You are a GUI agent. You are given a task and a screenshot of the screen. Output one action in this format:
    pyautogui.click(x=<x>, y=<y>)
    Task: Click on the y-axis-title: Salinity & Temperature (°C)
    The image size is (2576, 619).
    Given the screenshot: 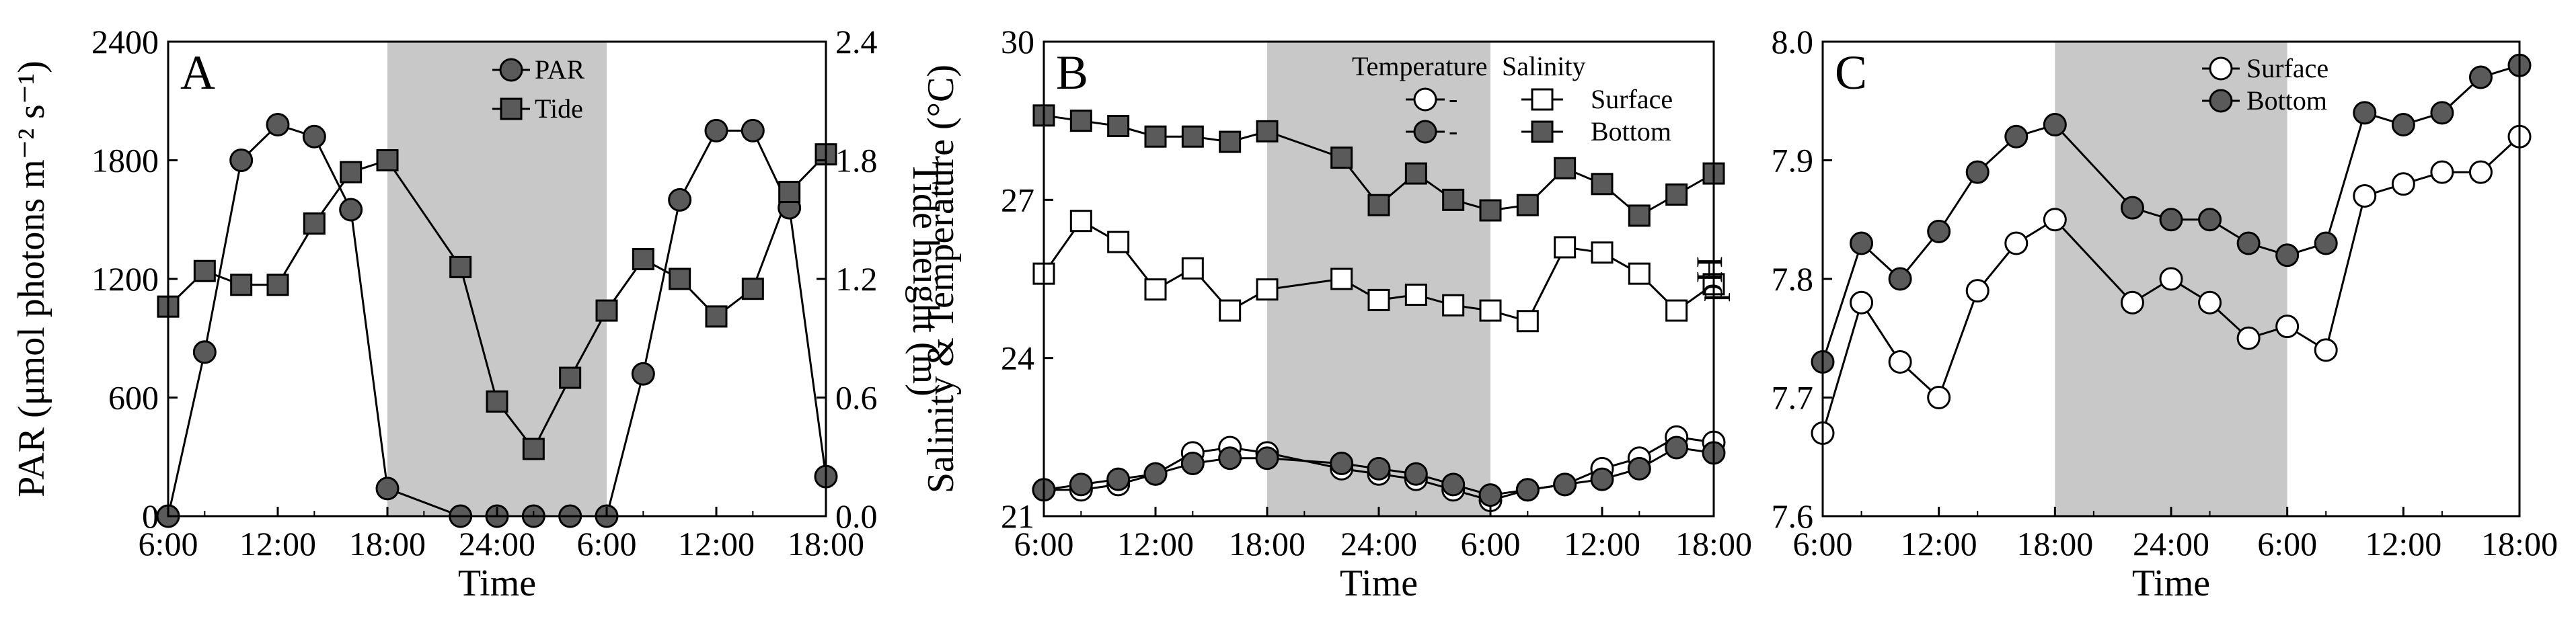 What is the action you would take?
    pyautogui.click(x=941, y=279)
    